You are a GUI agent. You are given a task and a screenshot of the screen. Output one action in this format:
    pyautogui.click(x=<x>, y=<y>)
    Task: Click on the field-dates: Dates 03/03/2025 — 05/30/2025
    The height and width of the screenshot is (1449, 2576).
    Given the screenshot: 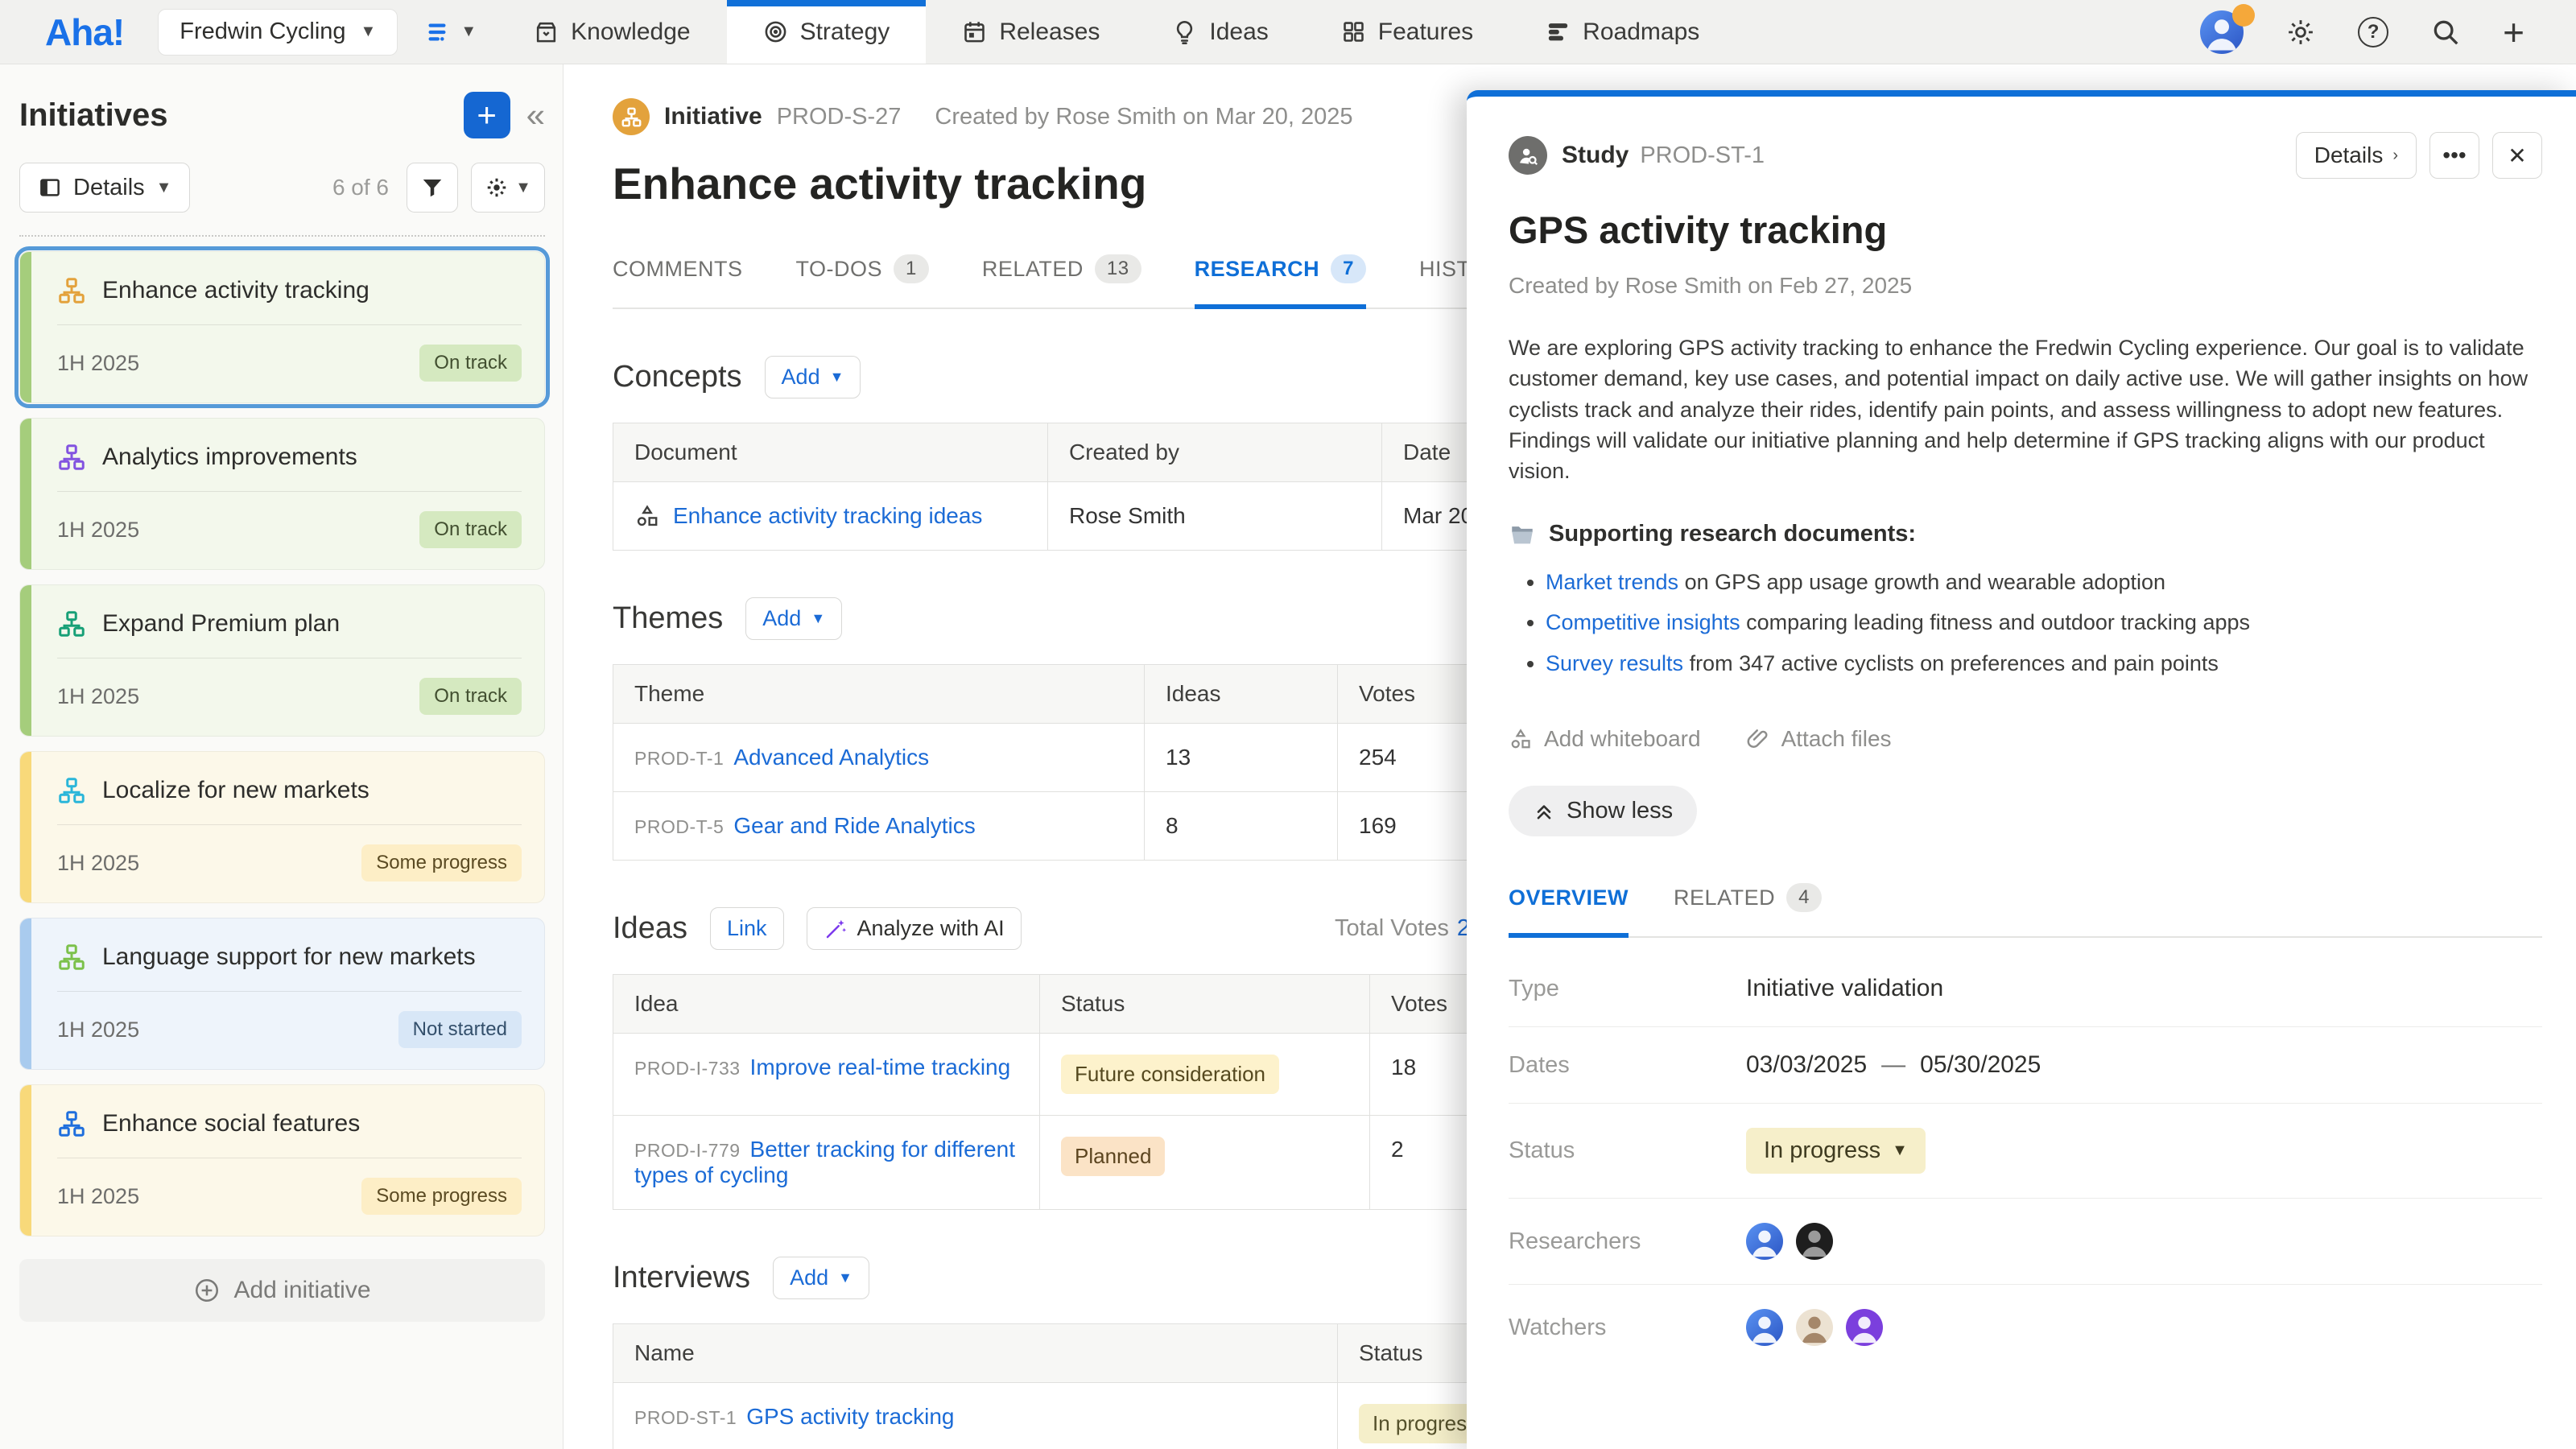 What is the action you would take?
    pyautogui.click(x=2025, y=1065)
    